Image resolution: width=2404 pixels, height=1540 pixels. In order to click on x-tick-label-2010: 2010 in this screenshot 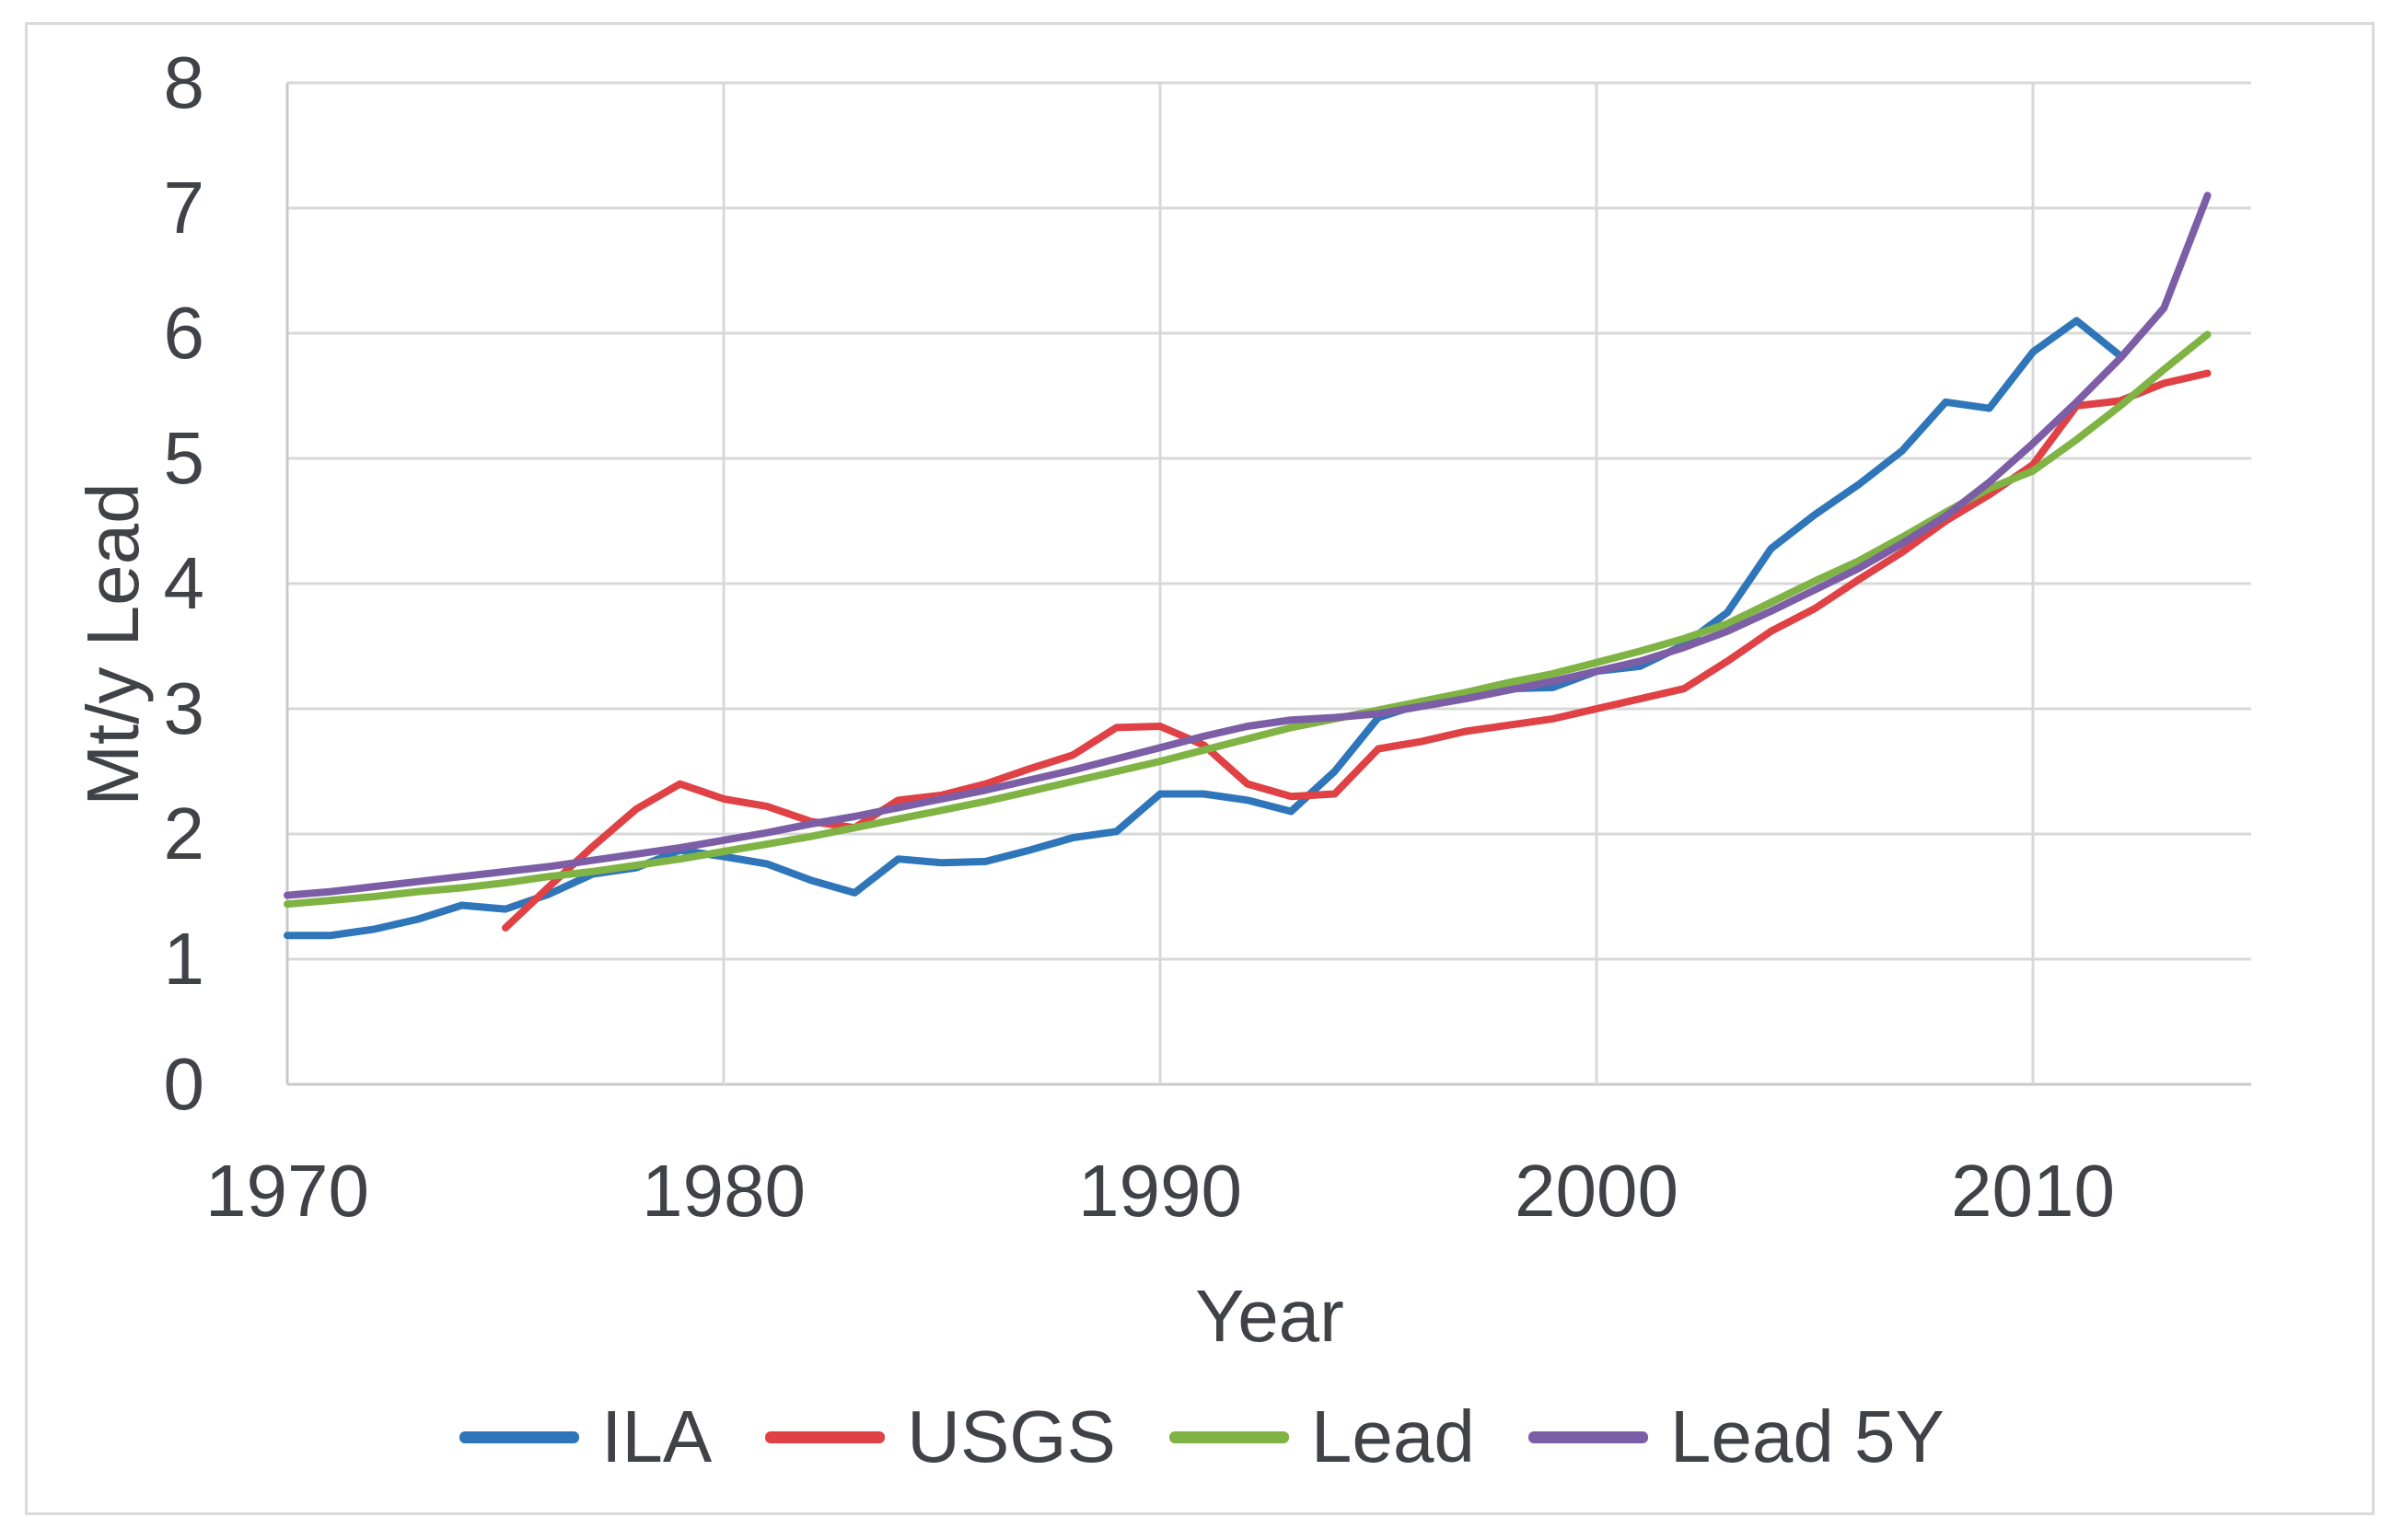, I will do `click(2033, 1191)`.